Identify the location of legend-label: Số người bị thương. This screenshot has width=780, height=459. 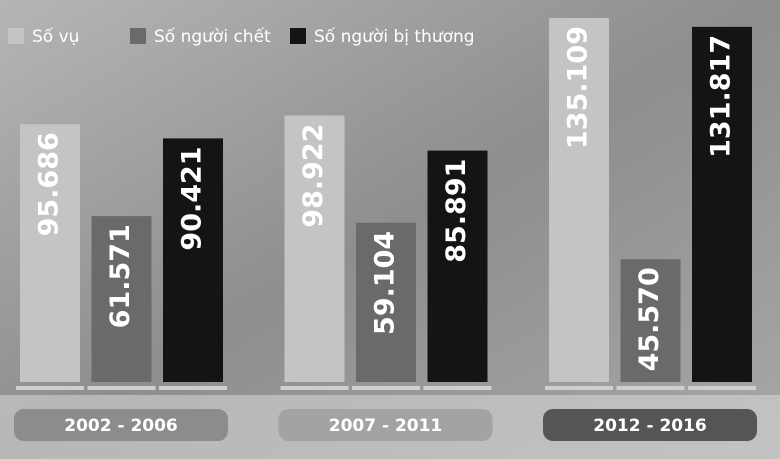
(394, 36).